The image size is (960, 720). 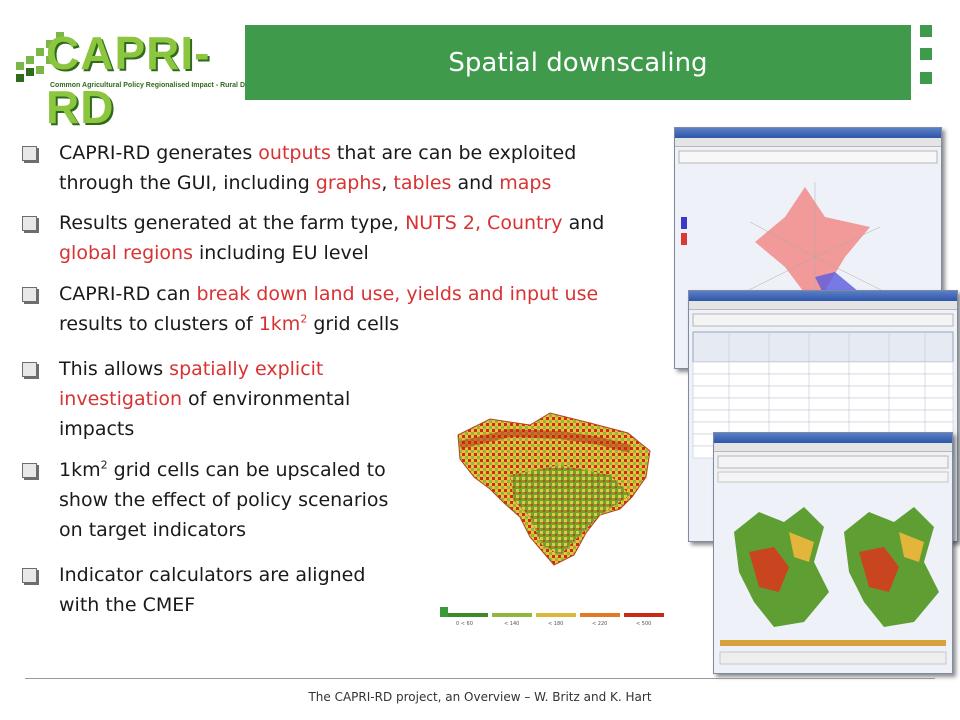 What do you see at coordinates (554, 489) in the screenshot?
I see `belgium-grid-map` at bounding box center [554, 489].